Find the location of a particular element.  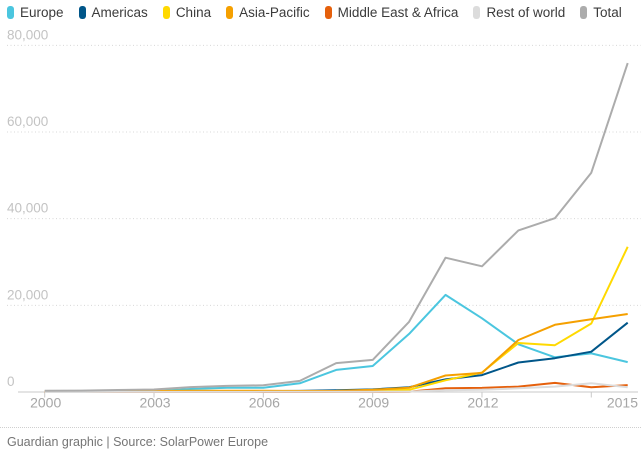

legend-label: China is located at coordinates (193, 12).